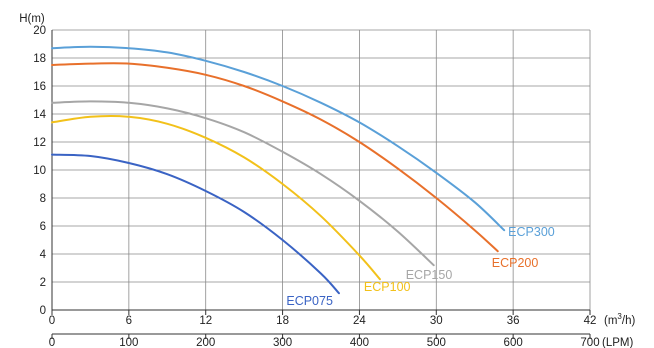  Describe the element at coordinates (205, 321) in the screenshot. I see `x-tick-label-m3h: 12` at that location.